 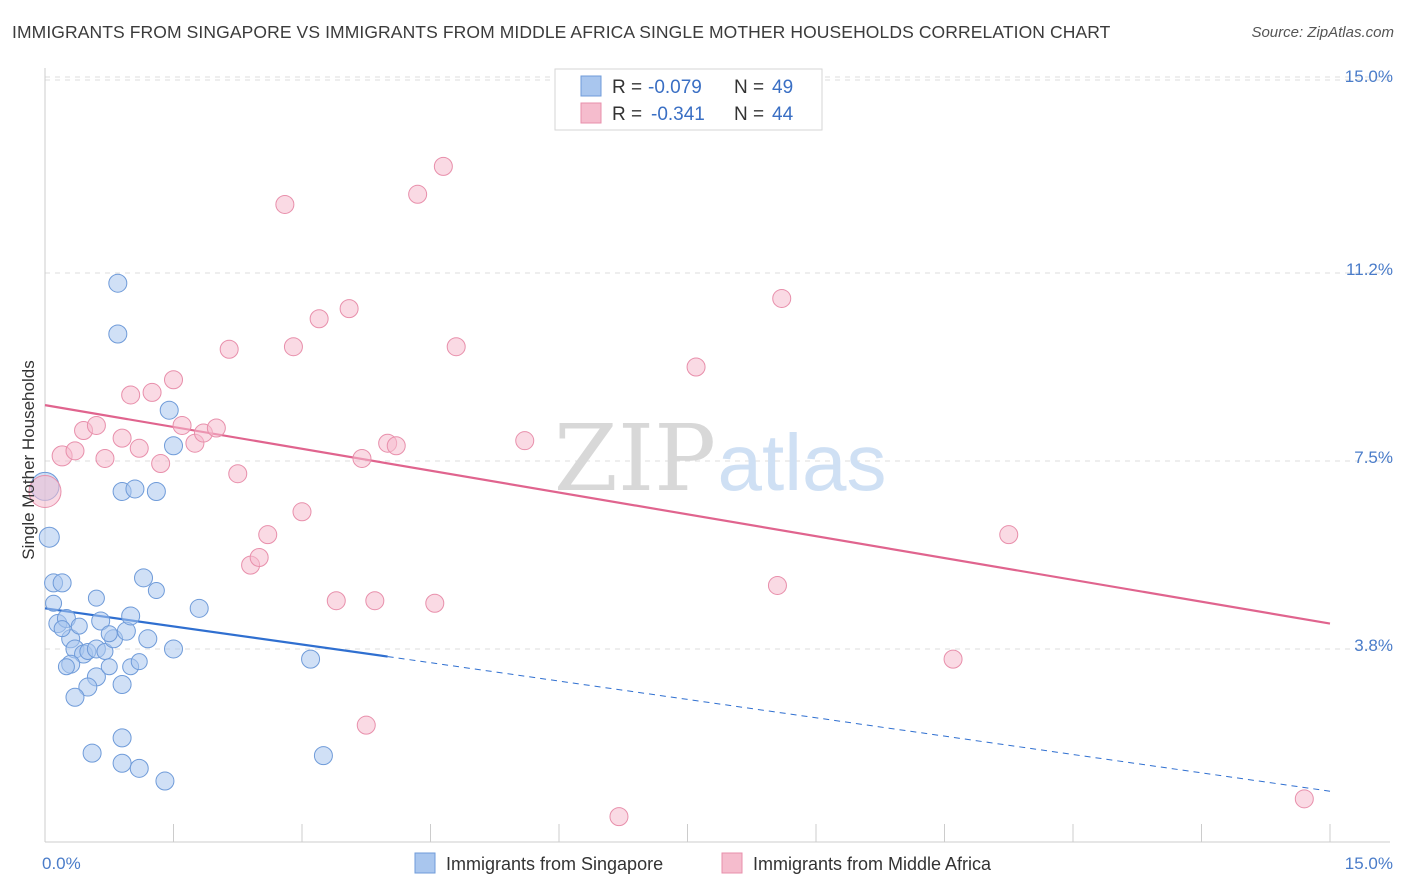 I want to click on legend-r-label-pink: R =, so click(x=627, y=114).